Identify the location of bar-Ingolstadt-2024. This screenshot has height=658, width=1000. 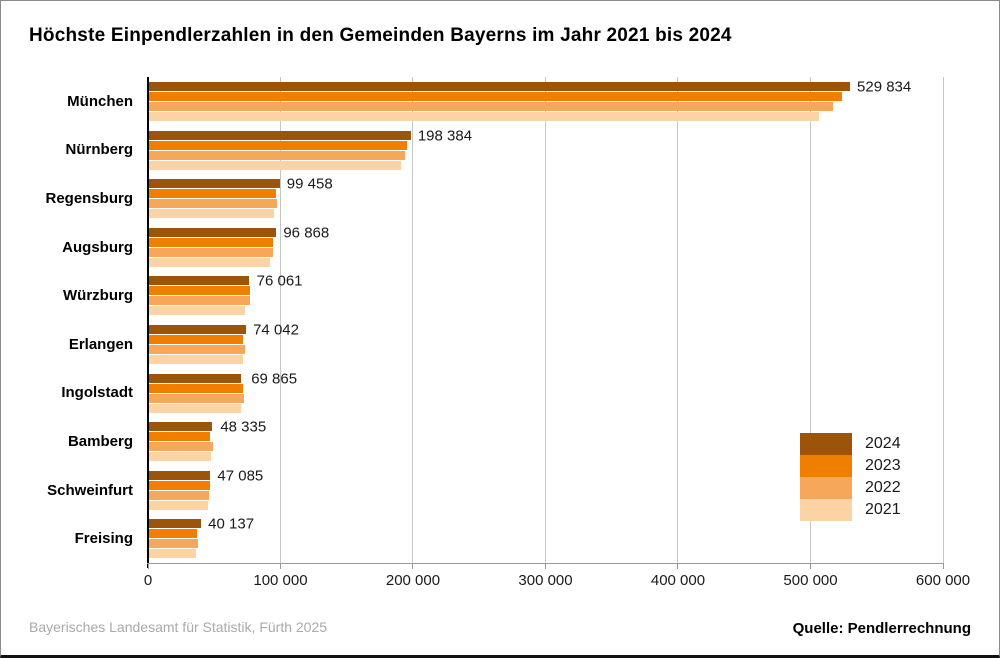
(194, 378).